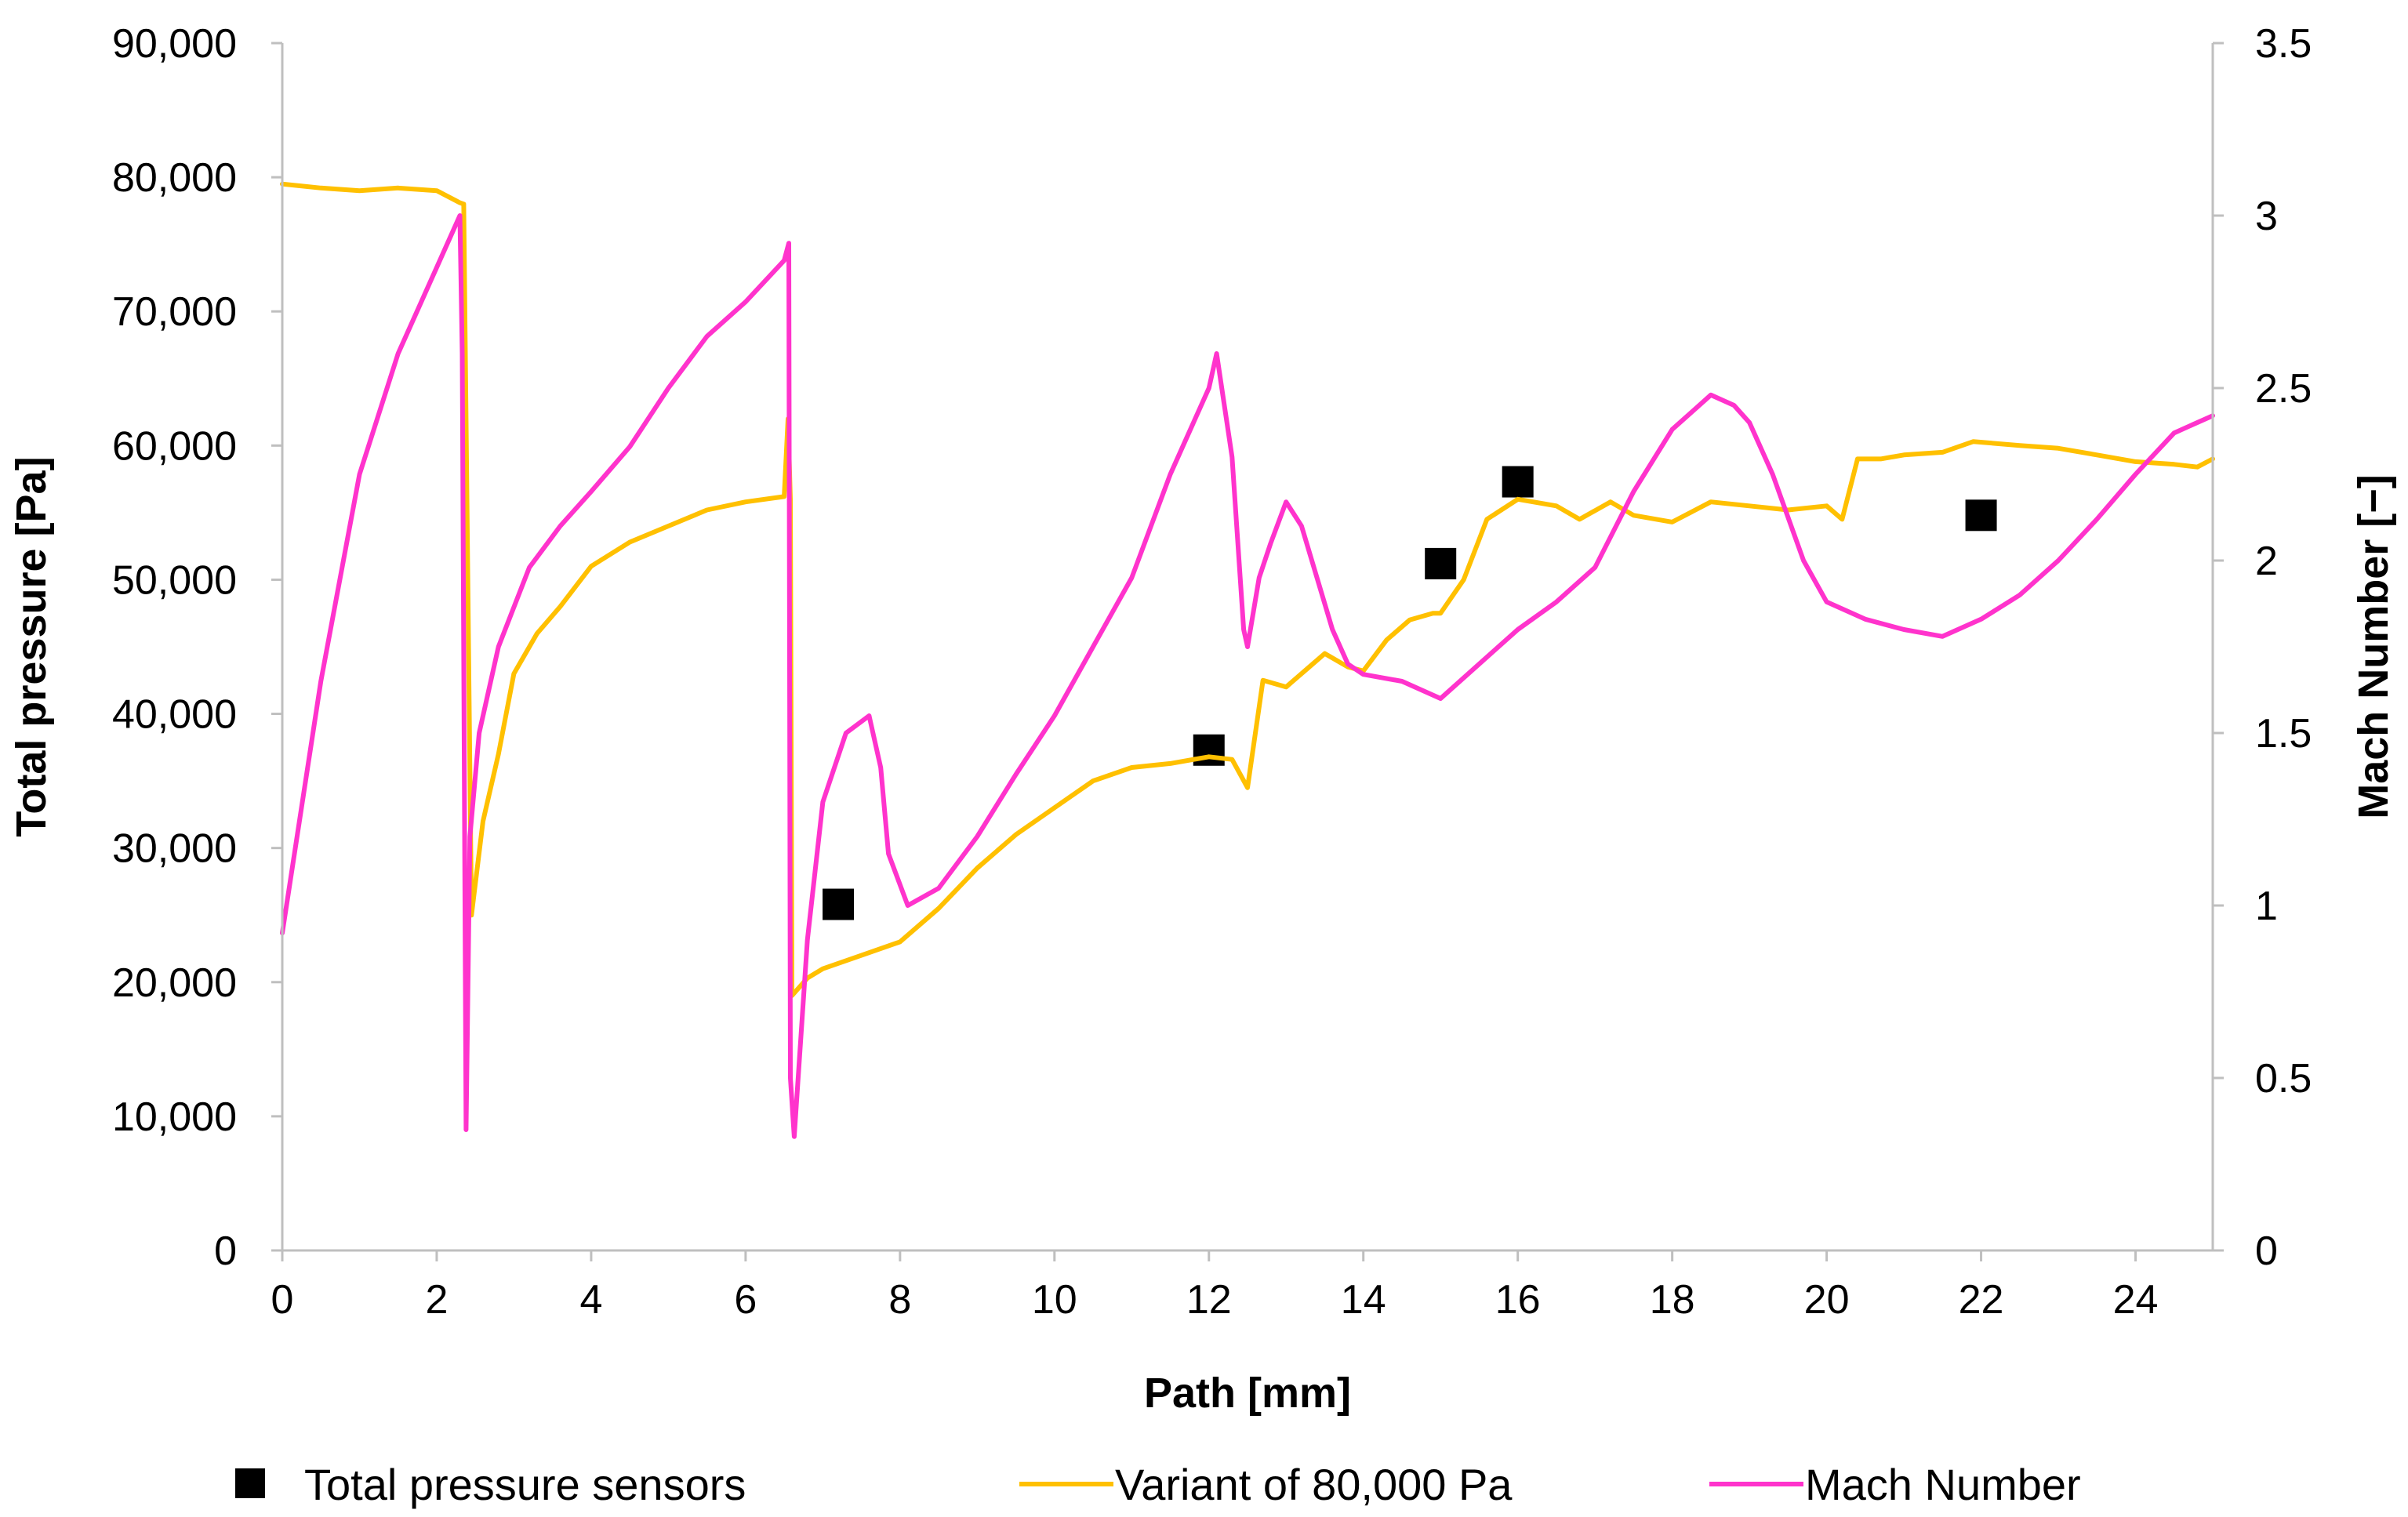  What do you see at coordinates (2283, 389) in the screenshot?
I see `y2-tick-label: 2.5` at bounding box center [2283, 389].